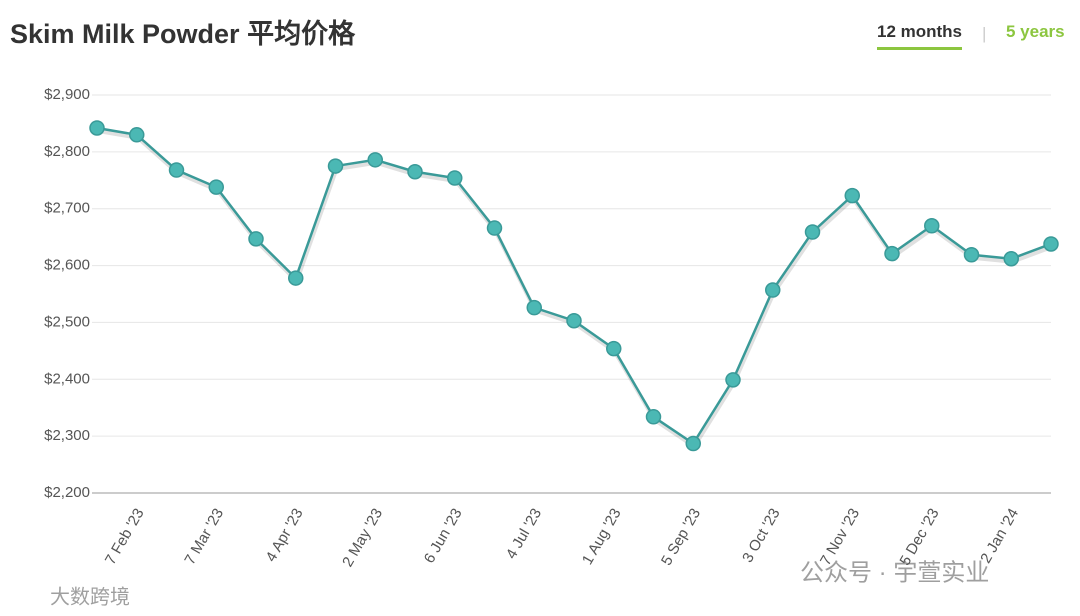 This screenshot has width=1080, height=616. I want to click on x-tick-label: 3 Oct '23, so click(761, 535).